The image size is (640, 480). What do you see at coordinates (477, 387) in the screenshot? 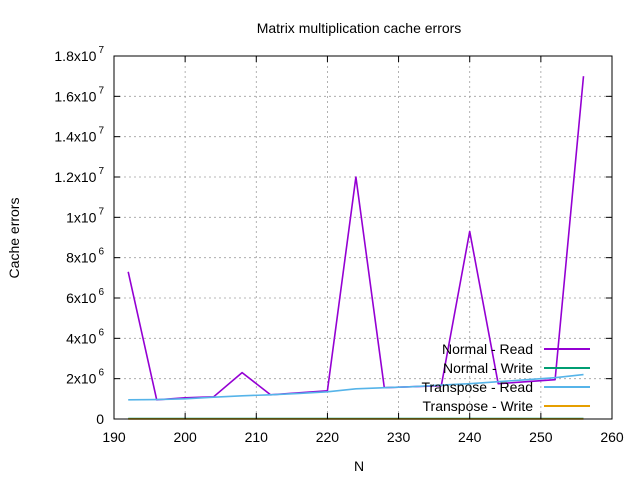
I see `legend-label: Transpose - Read` at bounding box center [477, 387].